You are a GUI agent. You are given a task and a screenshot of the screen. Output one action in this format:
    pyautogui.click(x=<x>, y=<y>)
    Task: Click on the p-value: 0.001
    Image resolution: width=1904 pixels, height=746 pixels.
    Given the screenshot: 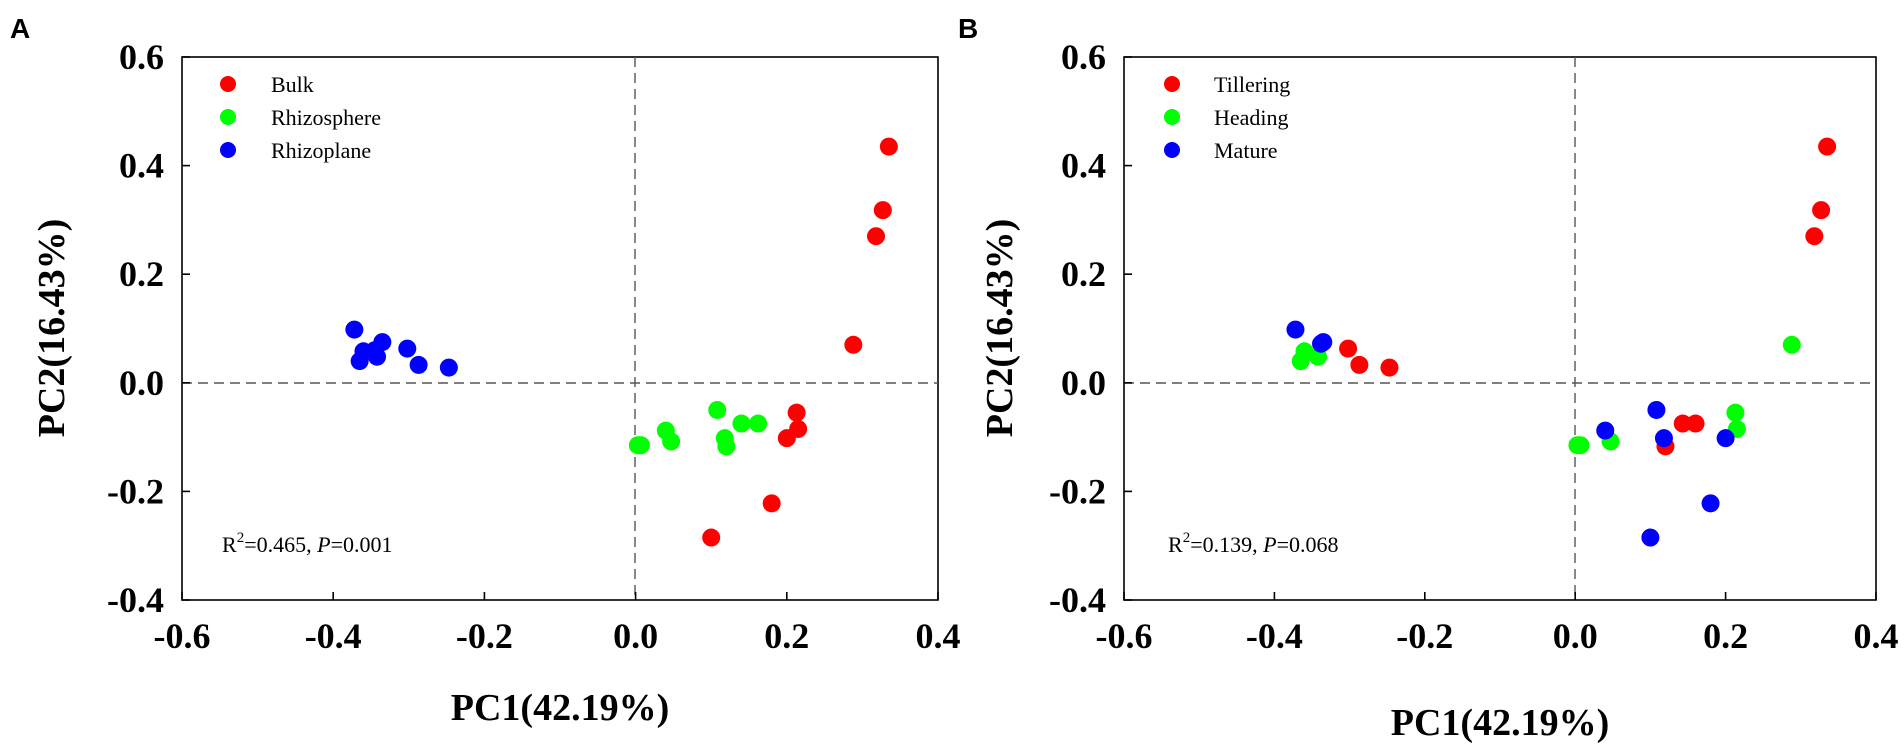 What is the action you would take?
    pyautogui.click(x=368, y=544)
    